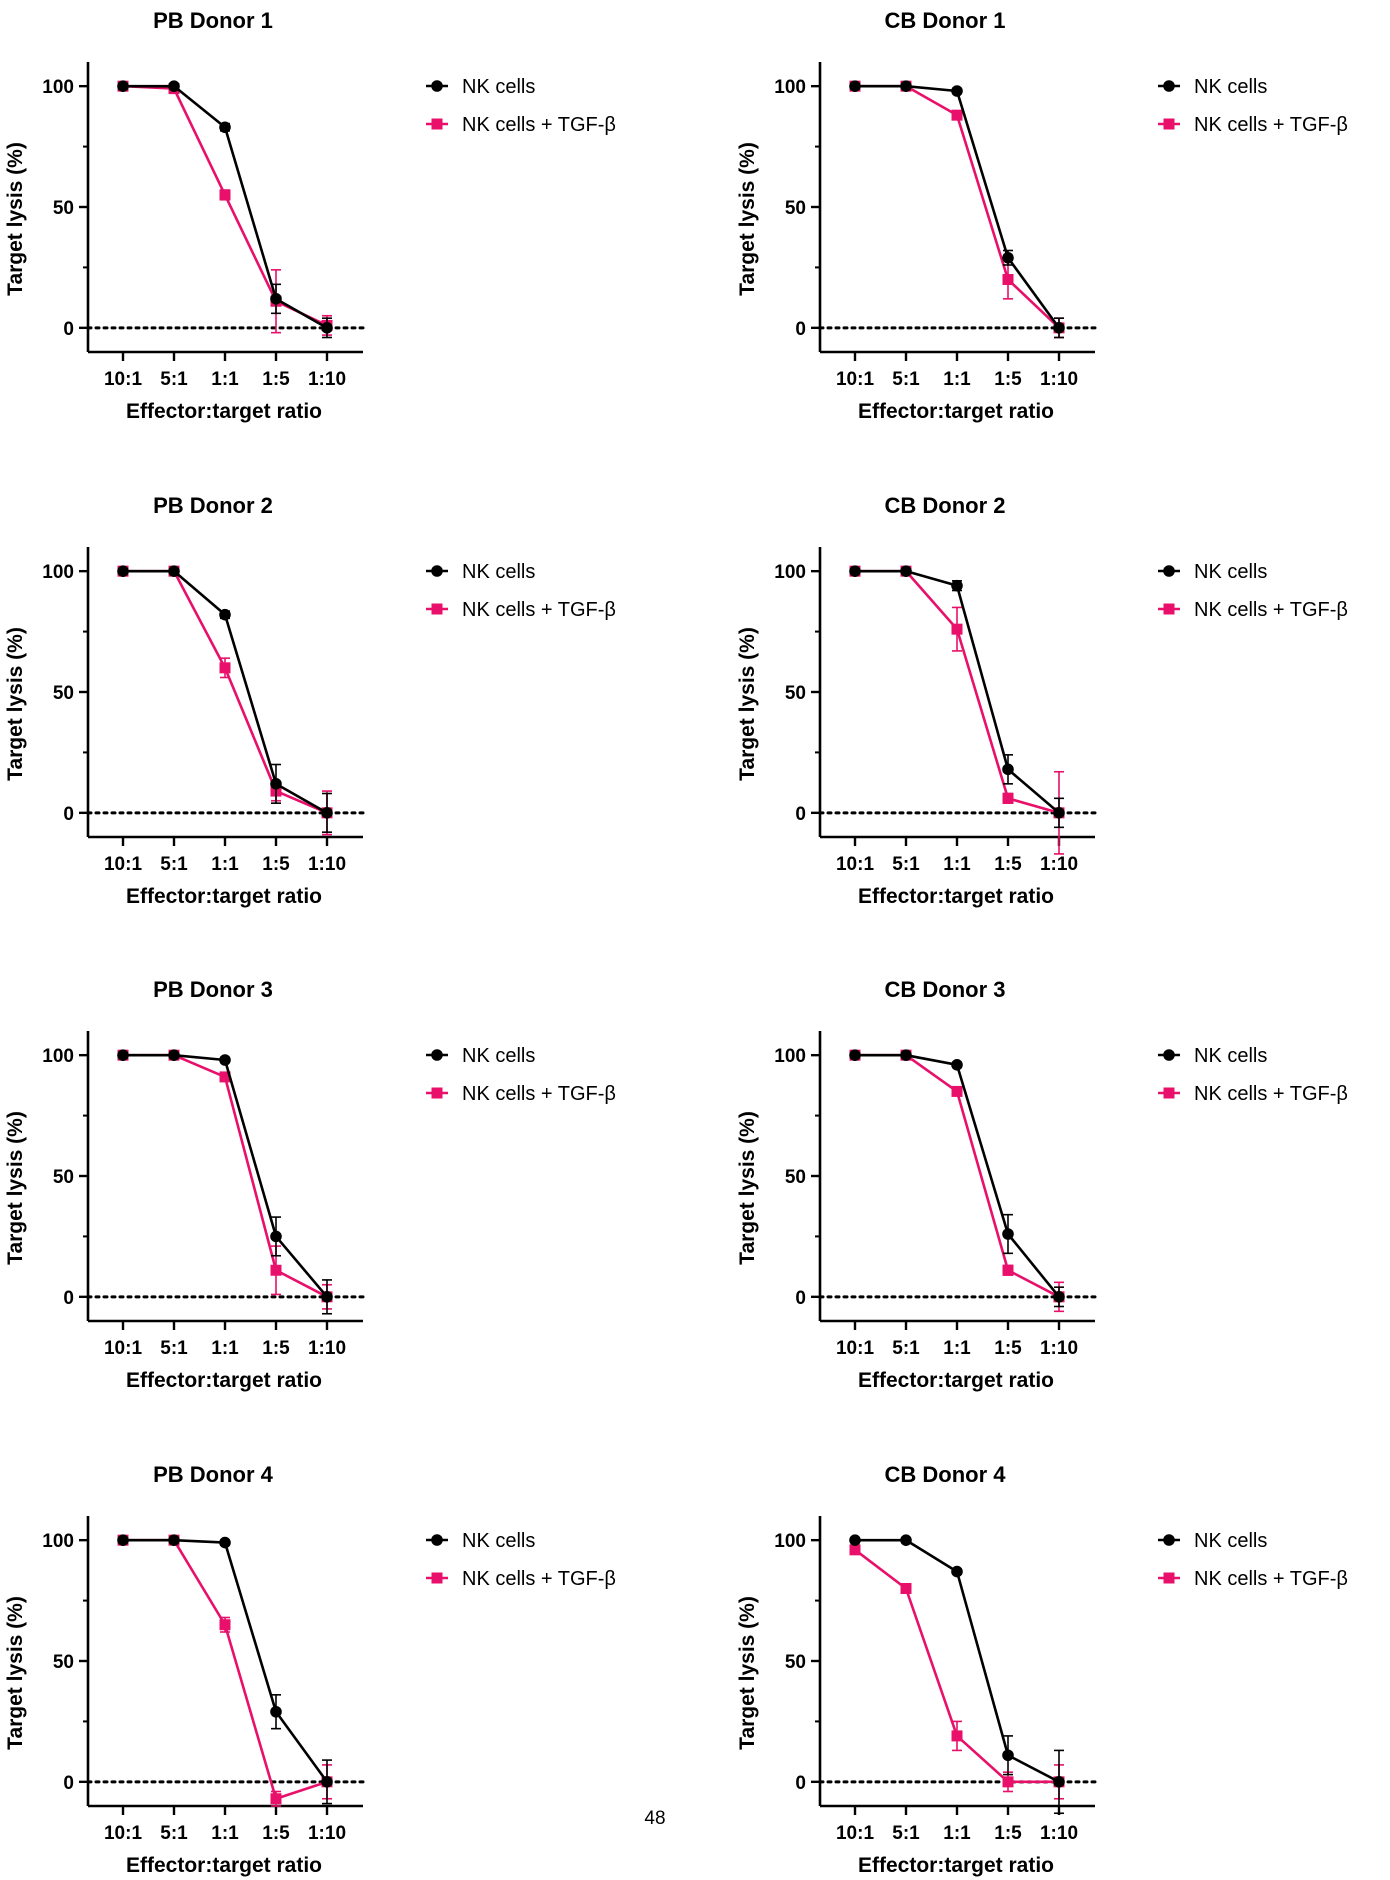 The image size is (1390, 1880). Describe the element at coordinates (213, 1474) in the screenshot. I see `chart-title: PB Donor 4` at that location.